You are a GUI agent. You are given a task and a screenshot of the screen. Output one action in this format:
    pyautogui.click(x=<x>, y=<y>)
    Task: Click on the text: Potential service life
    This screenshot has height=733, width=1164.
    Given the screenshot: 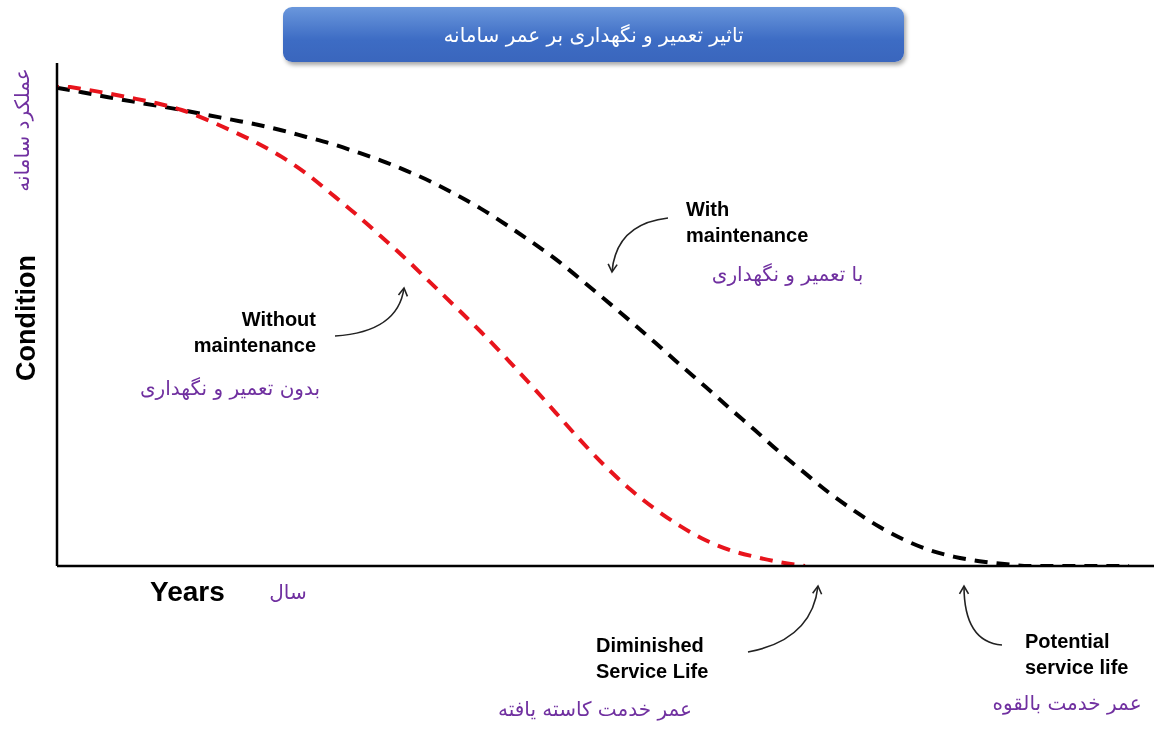 What is the action you would take?
    pyautogui.click(x=1077, y=654)
    